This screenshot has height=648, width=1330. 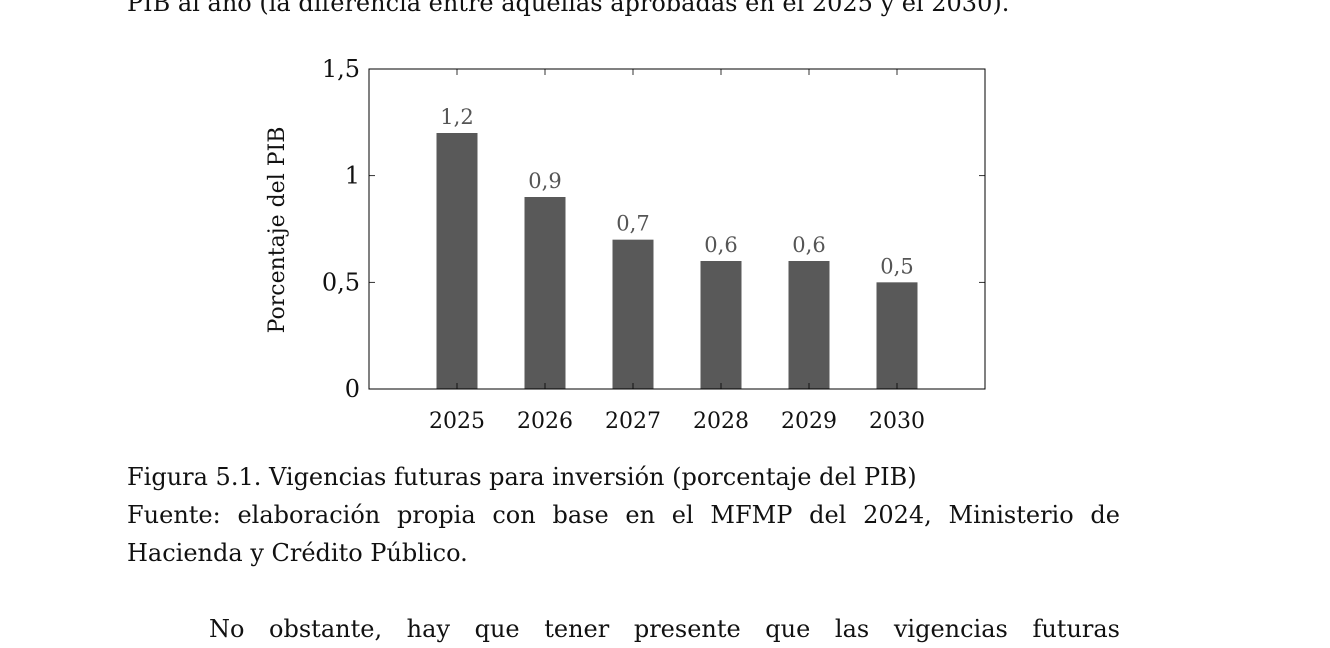 I want to click on y-axis-label: Porcentaje del PIB, so click(x=277, y=230).